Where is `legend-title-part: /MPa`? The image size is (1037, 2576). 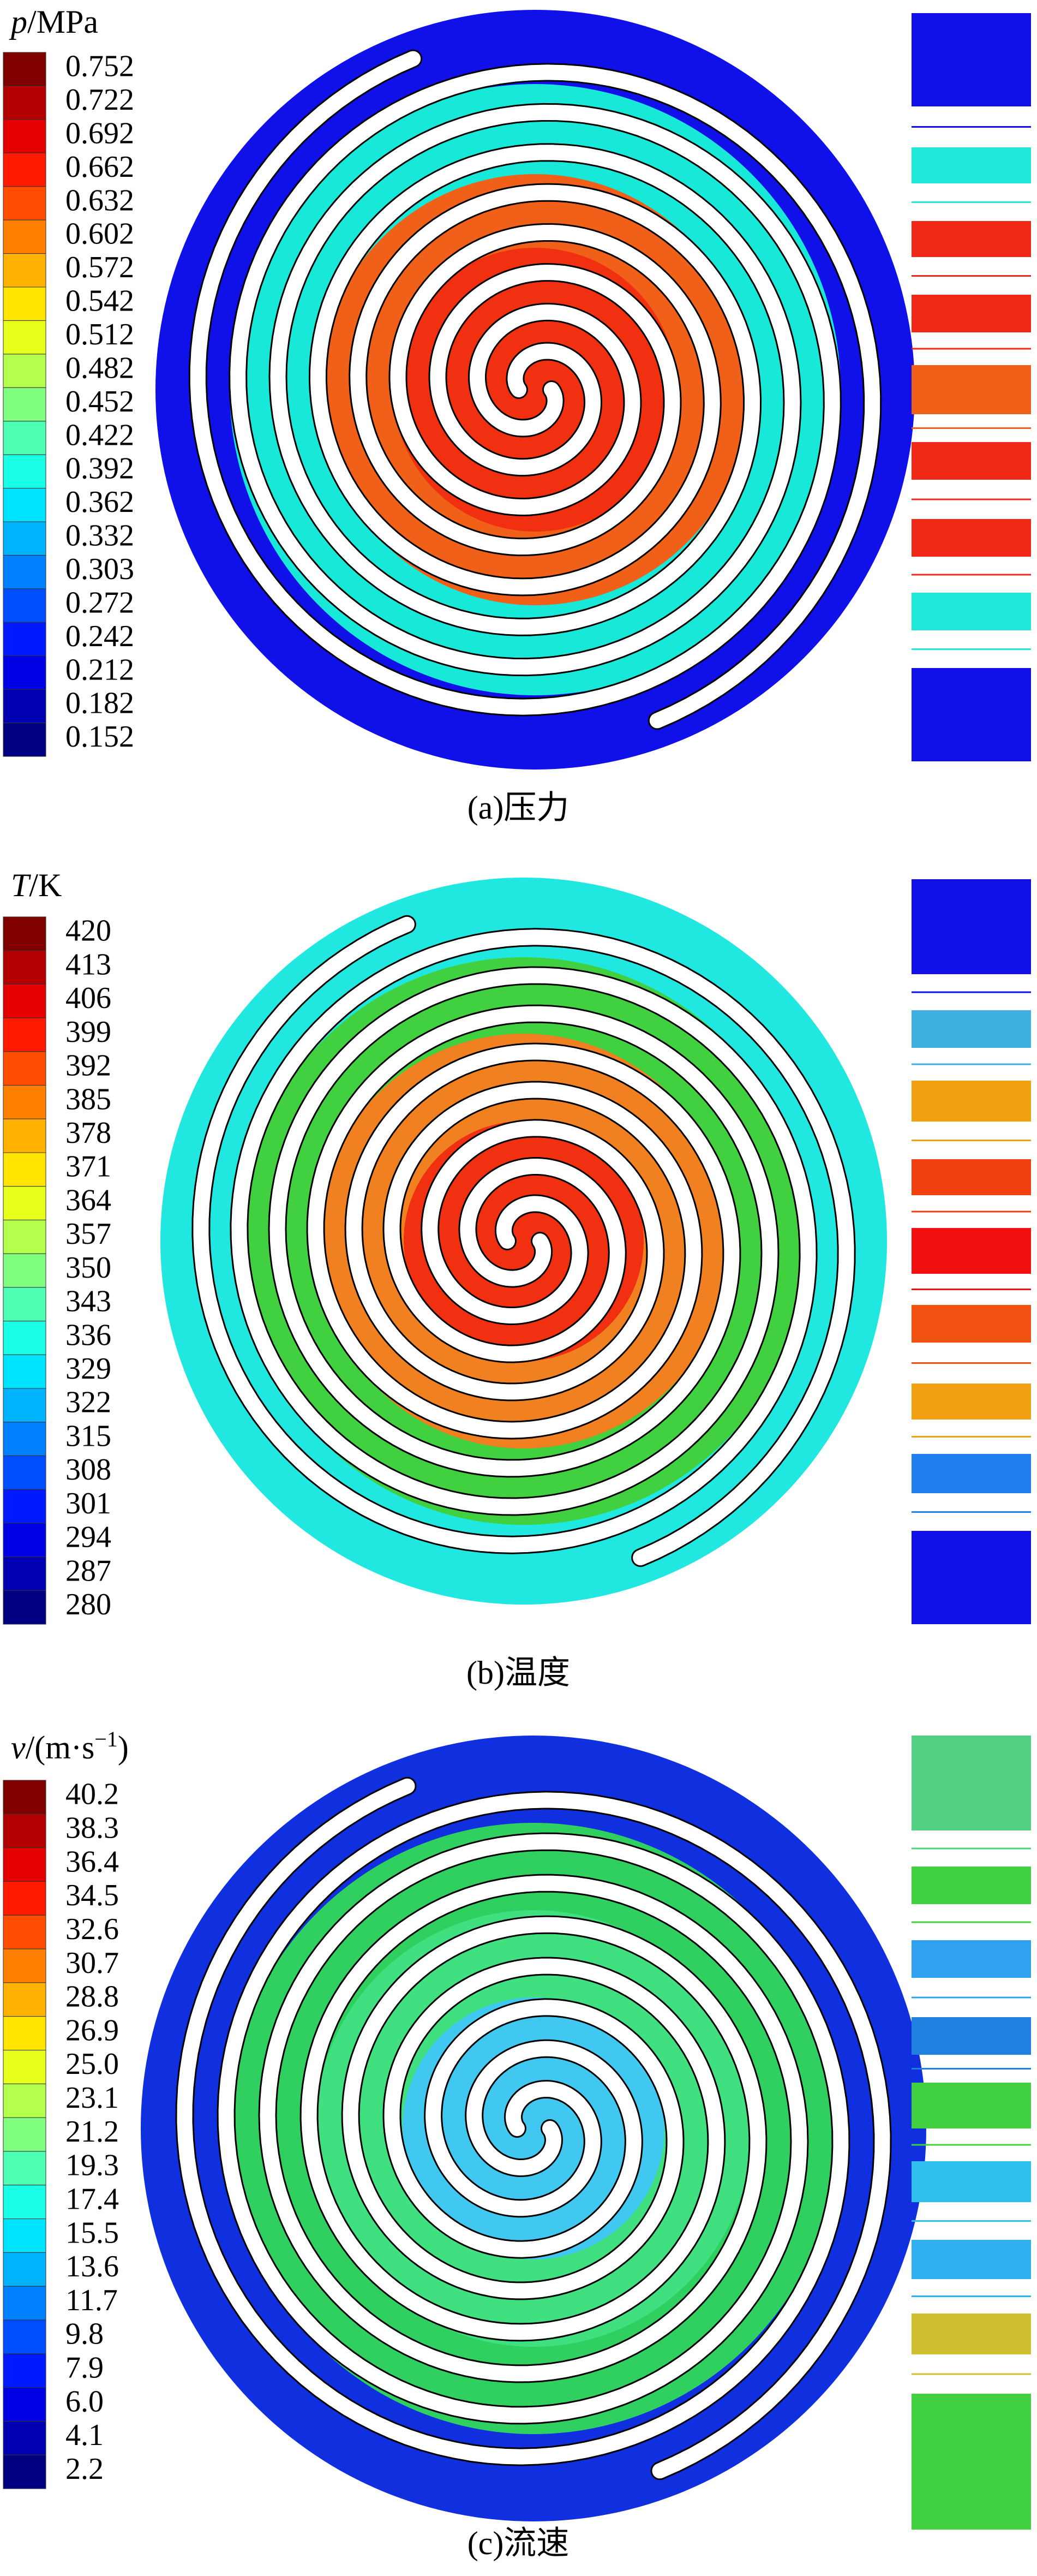
legend-title-part: /MPa is located at coordinates (62, 22).